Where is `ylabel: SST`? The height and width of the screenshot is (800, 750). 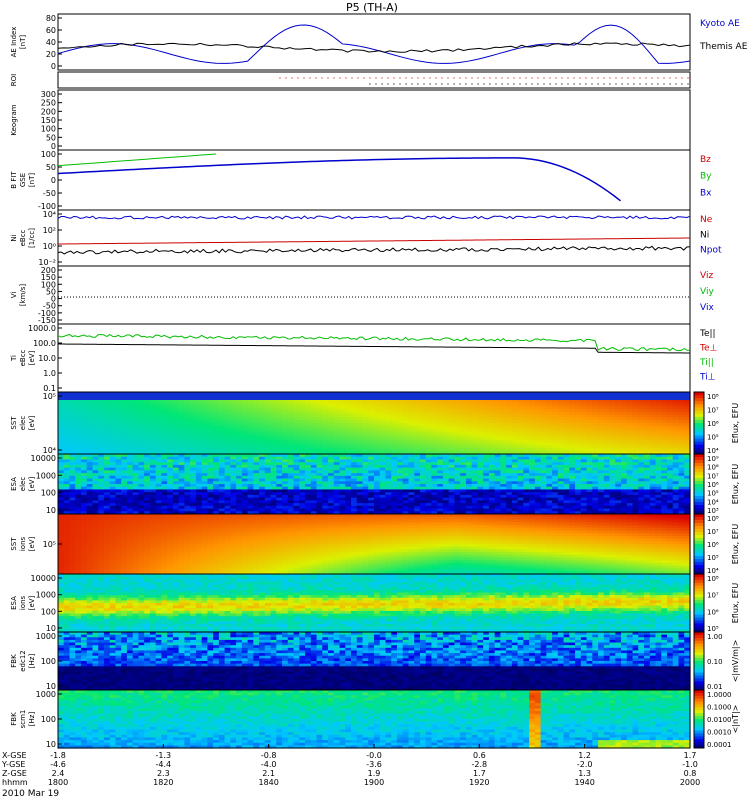 ylabel: SST is located at coordinates (14, 423).